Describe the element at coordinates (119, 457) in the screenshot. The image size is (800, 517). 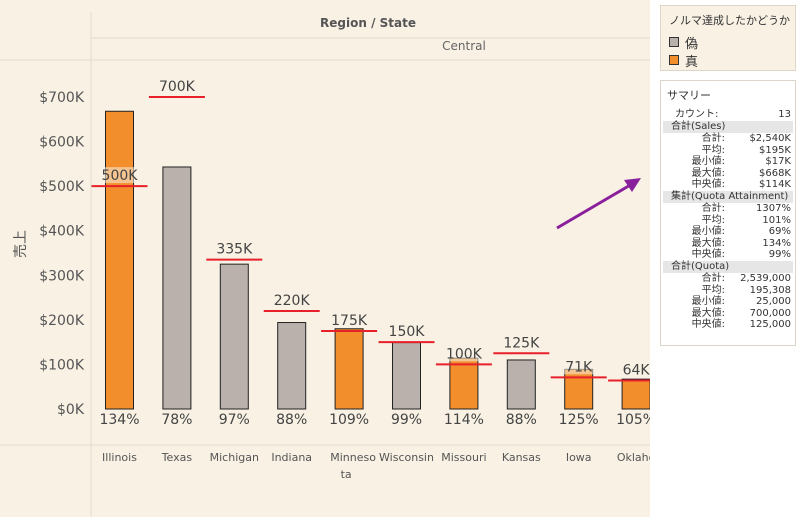
I see `x-tick-label: Illinois` at that location.